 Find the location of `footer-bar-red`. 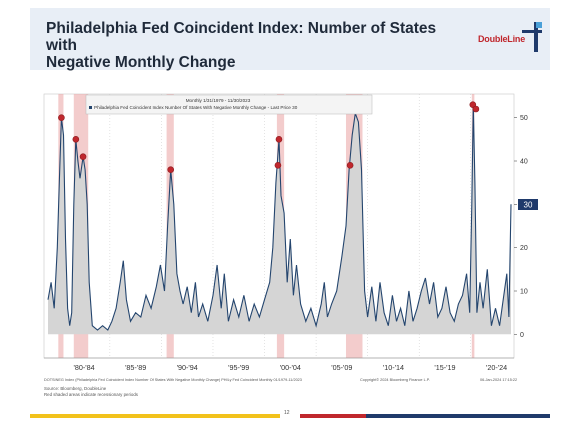

footer-bar-red is located at coordinates (333, 416).